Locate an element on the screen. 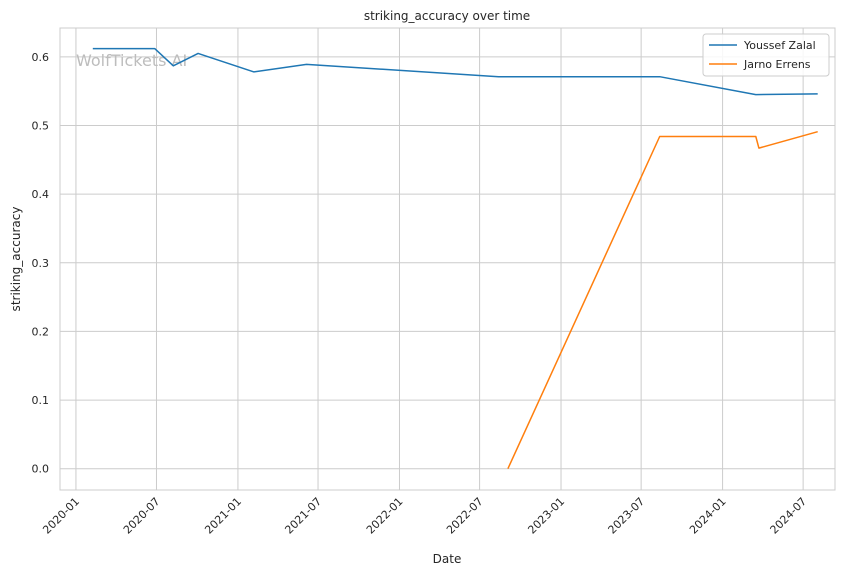 The height and width of the screenshot is (575, 844). y-tick-label: 0.0 is located at coordinates (41, 469).